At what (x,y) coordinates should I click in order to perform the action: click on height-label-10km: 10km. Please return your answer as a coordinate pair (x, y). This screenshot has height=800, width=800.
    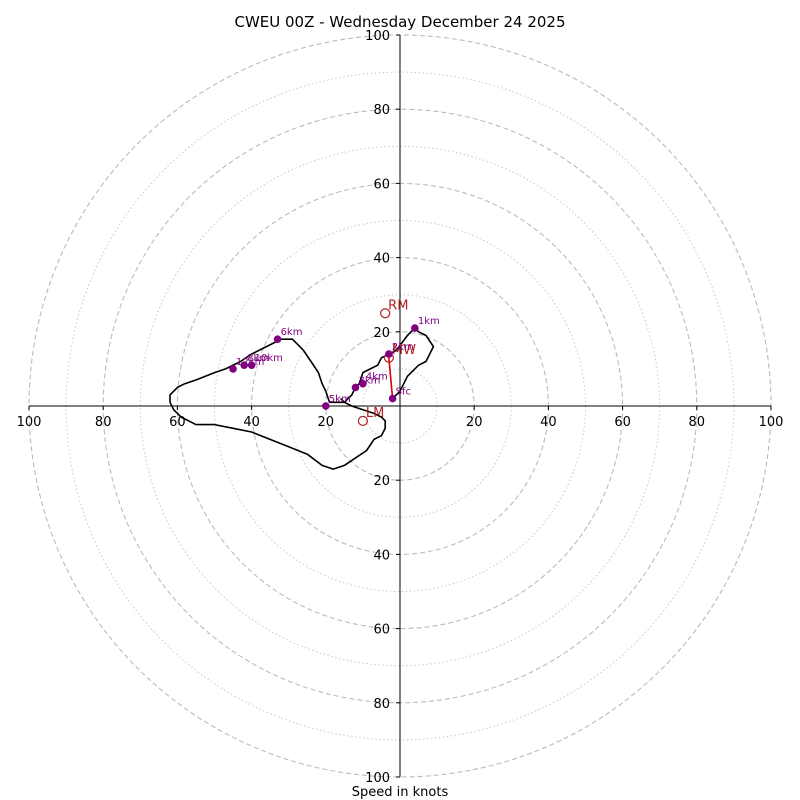
    Looking at the image, I should click on (269, 358).